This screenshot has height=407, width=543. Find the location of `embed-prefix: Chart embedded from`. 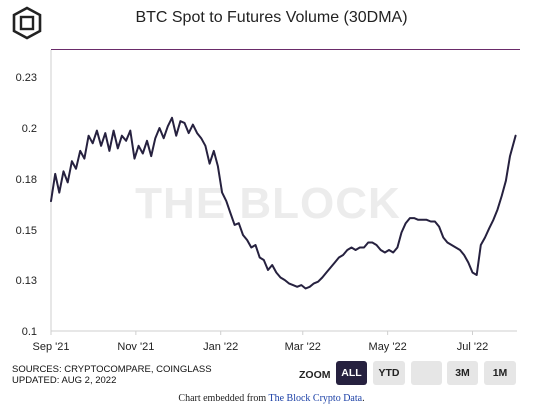

embed-prefix: Chart embedded from is located at coordinates (223, 398).